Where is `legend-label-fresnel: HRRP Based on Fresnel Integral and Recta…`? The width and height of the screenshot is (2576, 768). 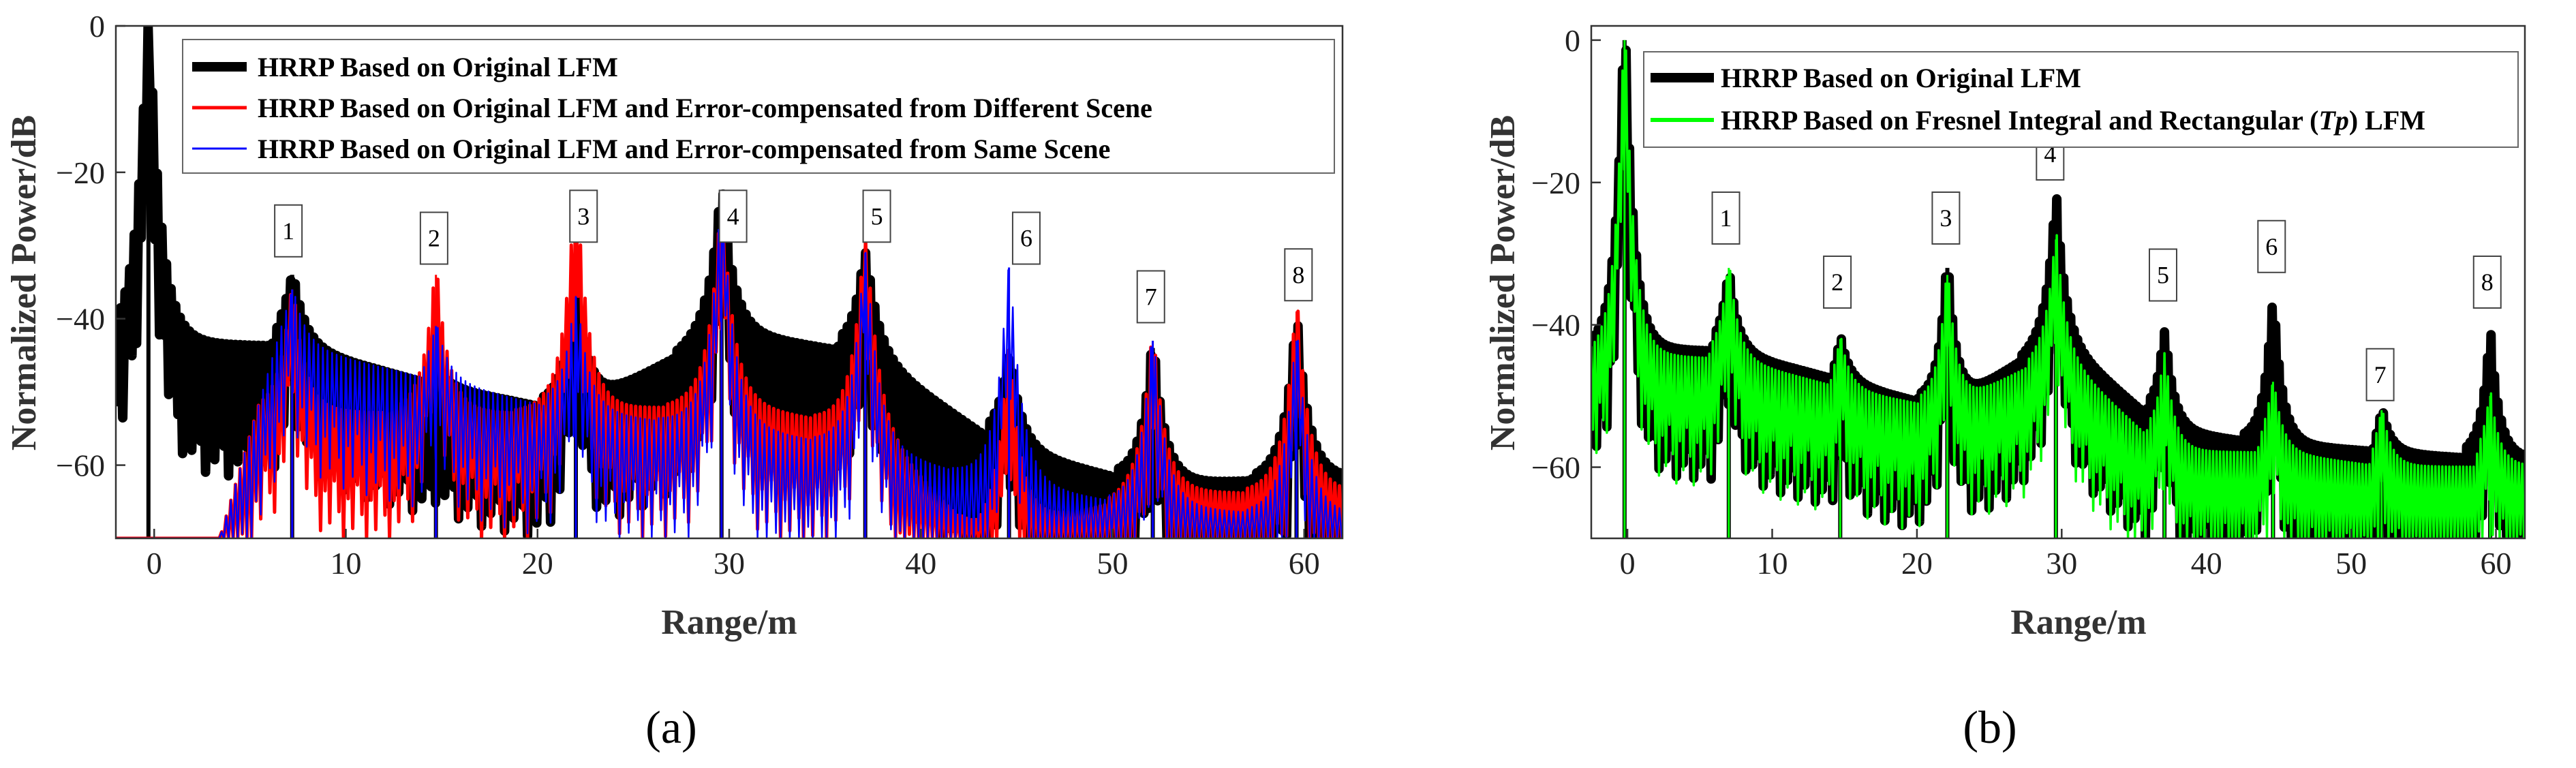 legend-label-fresnel: HRRP Based on Fresnel Integral and Recta… is located at coordinates (2073, 120).